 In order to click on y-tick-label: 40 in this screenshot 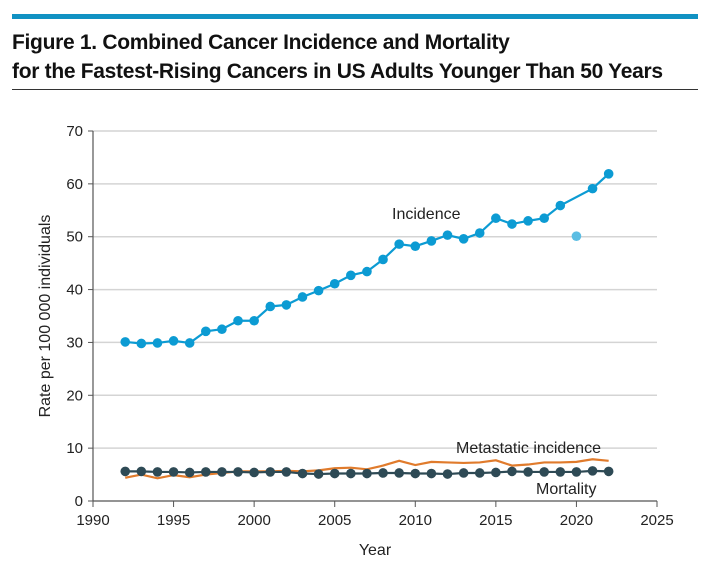, I will do `click(74, 290)`.